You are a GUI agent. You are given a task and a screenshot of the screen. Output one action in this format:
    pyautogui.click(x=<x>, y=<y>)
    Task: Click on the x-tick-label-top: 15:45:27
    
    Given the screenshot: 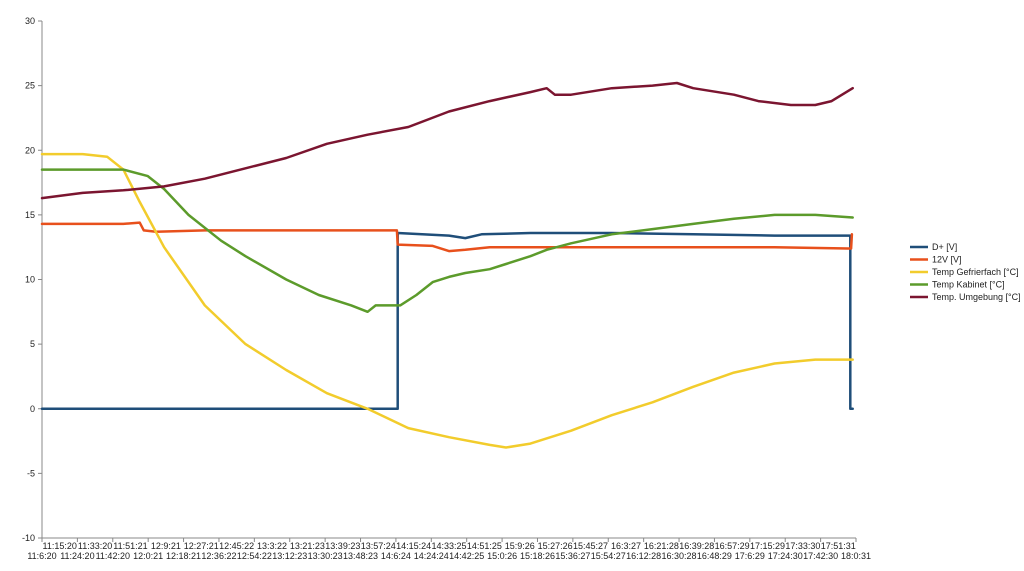 What is the action you would take?
    pyautogui.click(x=590, y=546)
    